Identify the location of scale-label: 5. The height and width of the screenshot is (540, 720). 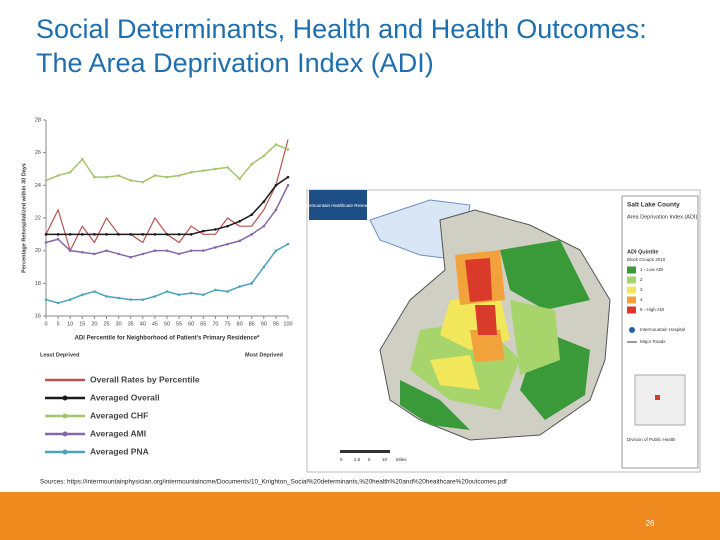
(369, 459).